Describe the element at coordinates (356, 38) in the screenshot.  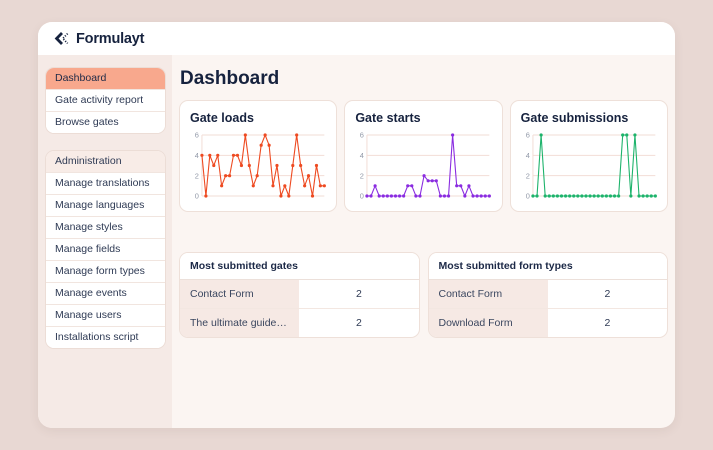
I see `app-header: Formulayt` at that location.